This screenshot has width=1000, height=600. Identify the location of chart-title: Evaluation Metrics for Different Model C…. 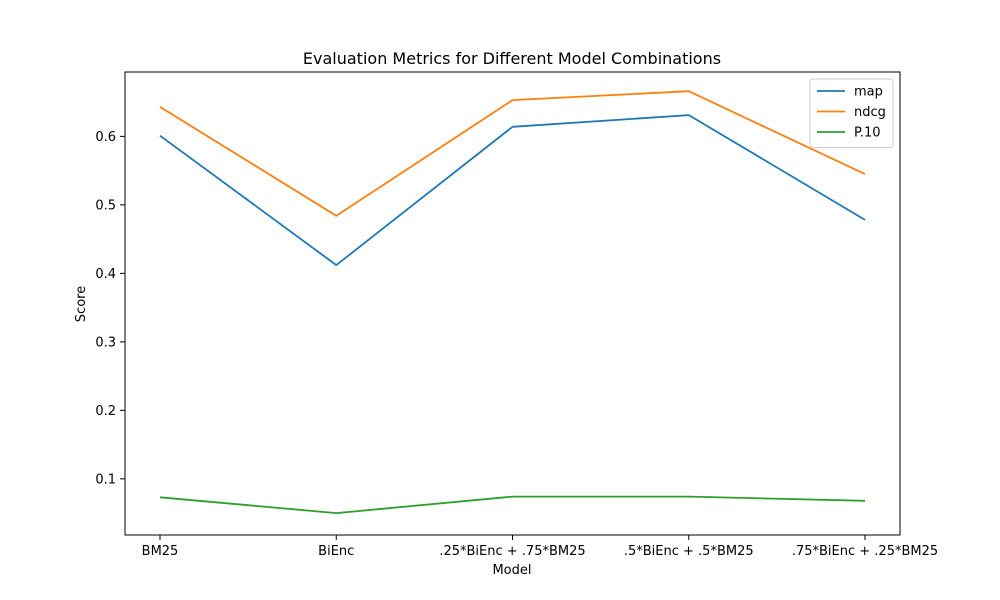
(512, 58).